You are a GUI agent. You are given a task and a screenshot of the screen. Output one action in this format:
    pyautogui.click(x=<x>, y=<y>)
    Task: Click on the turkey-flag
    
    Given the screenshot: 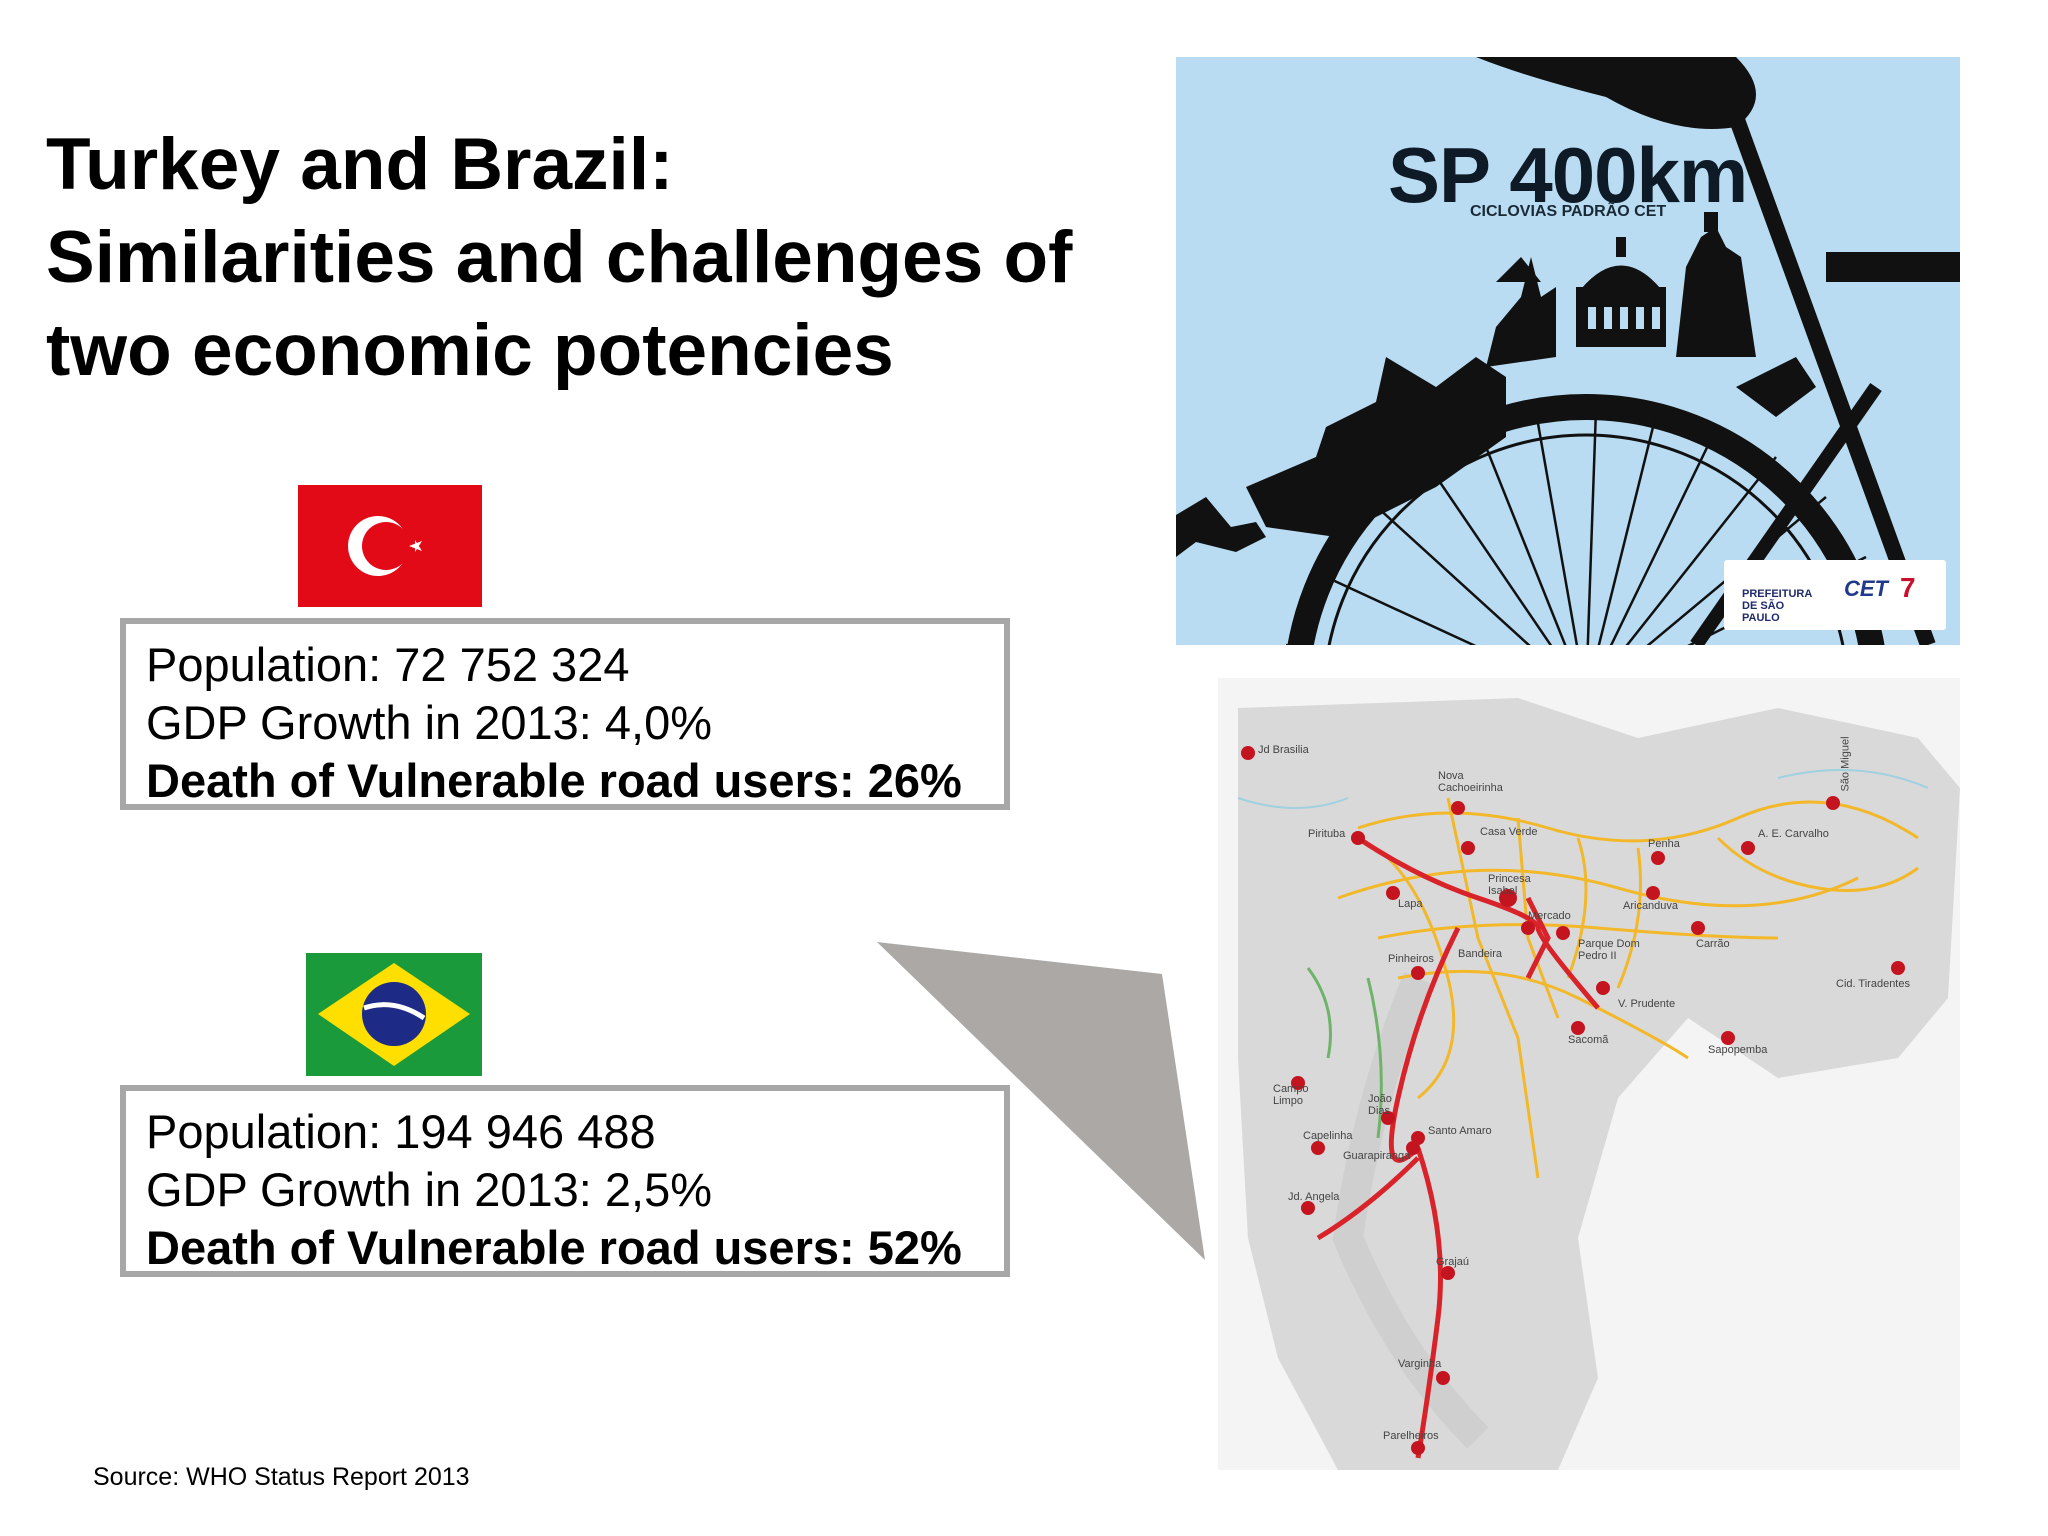 What is the action you would take?
    pyautogui.click(x=390, y=546)
    